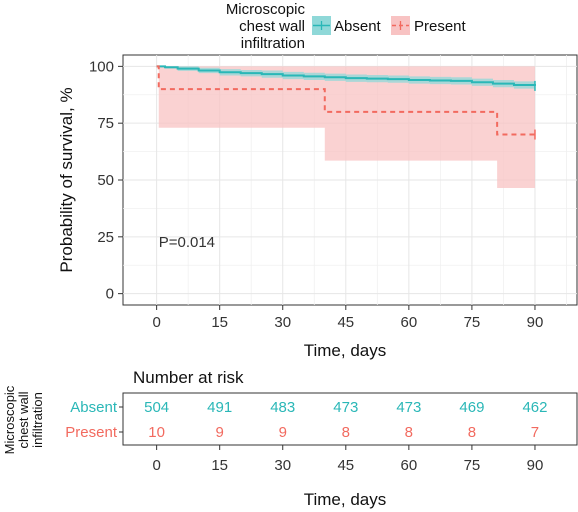  What do you see at coordinates (9, 419) in the screenshot?
I see `risk-group-label-line: Microscopic` at bounding box center [9, 419].